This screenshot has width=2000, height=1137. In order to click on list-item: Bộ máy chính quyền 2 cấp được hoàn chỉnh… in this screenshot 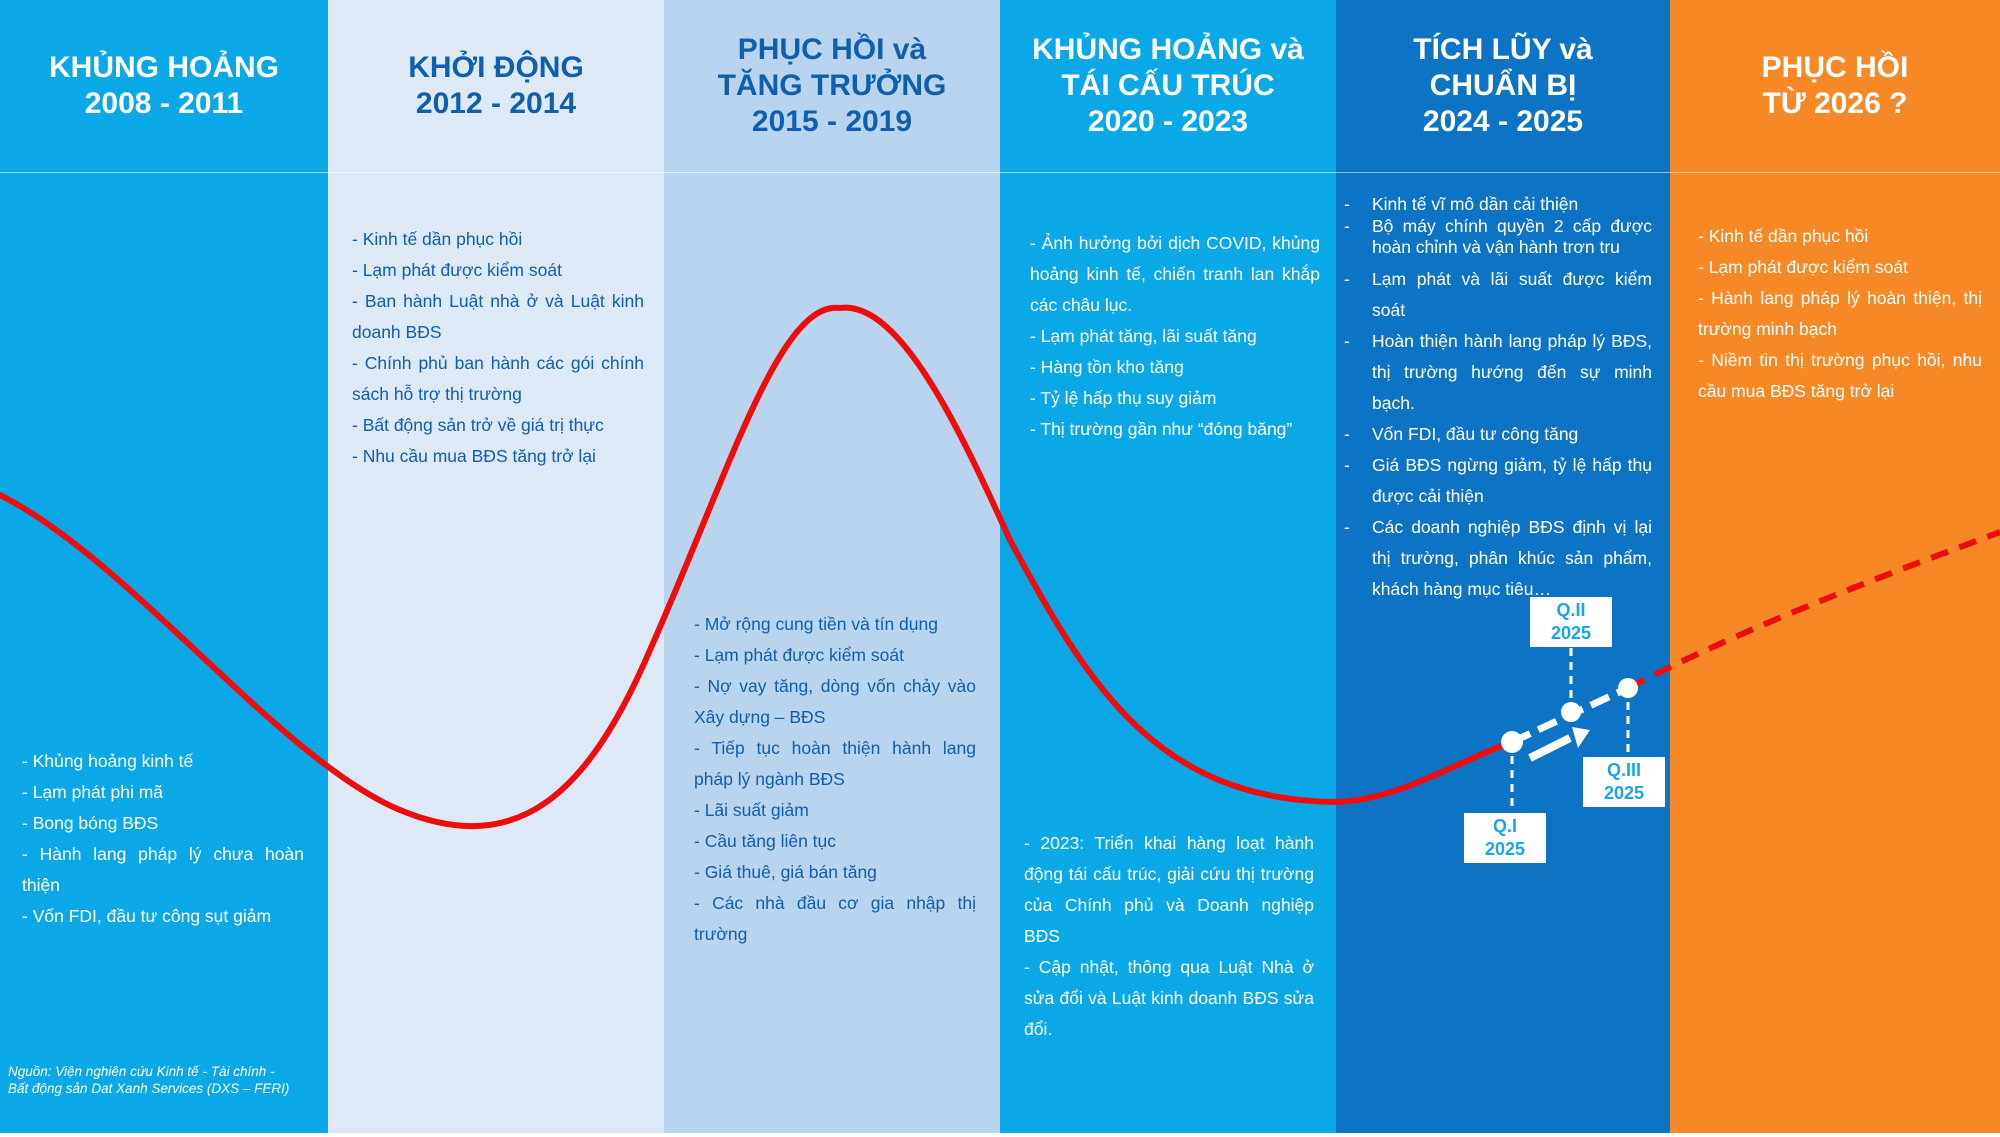, I will do `click(1498, 237)`.